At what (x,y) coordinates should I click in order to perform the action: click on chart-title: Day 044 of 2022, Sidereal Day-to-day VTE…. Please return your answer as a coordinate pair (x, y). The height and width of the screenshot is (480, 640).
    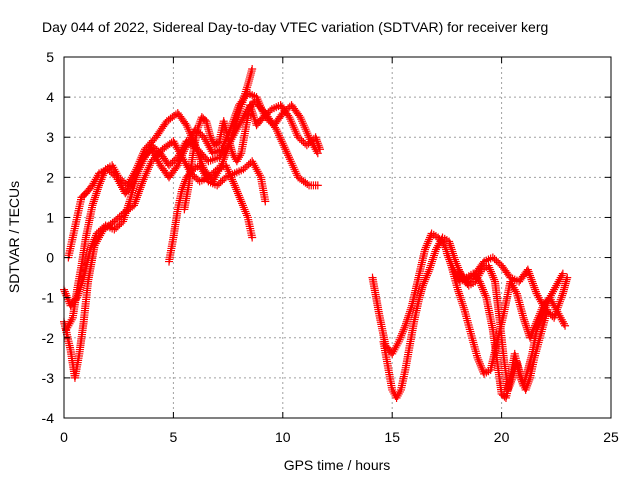
    Looking at the image, I should click on (295, 27).